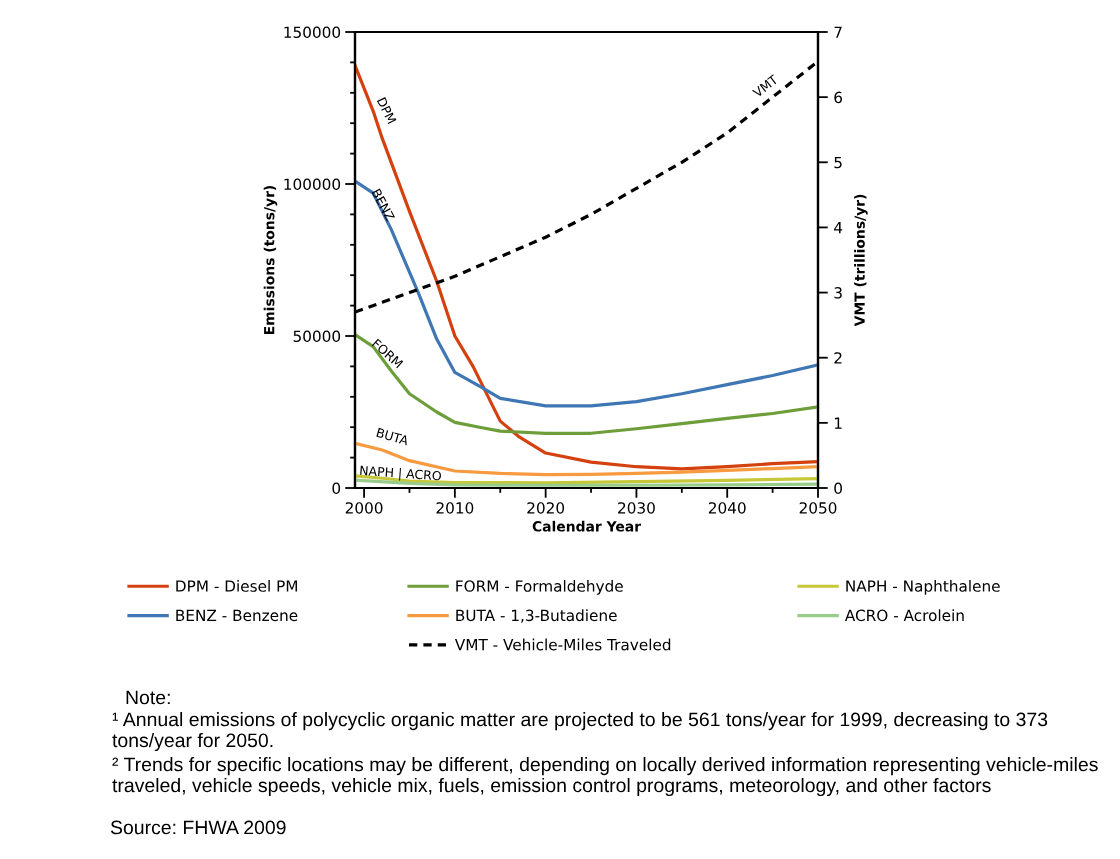 Image resolution: width=1120 pixels, height=859 pixels. Describe the element at coordinates (838, 228) in the screenshot. I see `y2-tick-label: 4` at that location.